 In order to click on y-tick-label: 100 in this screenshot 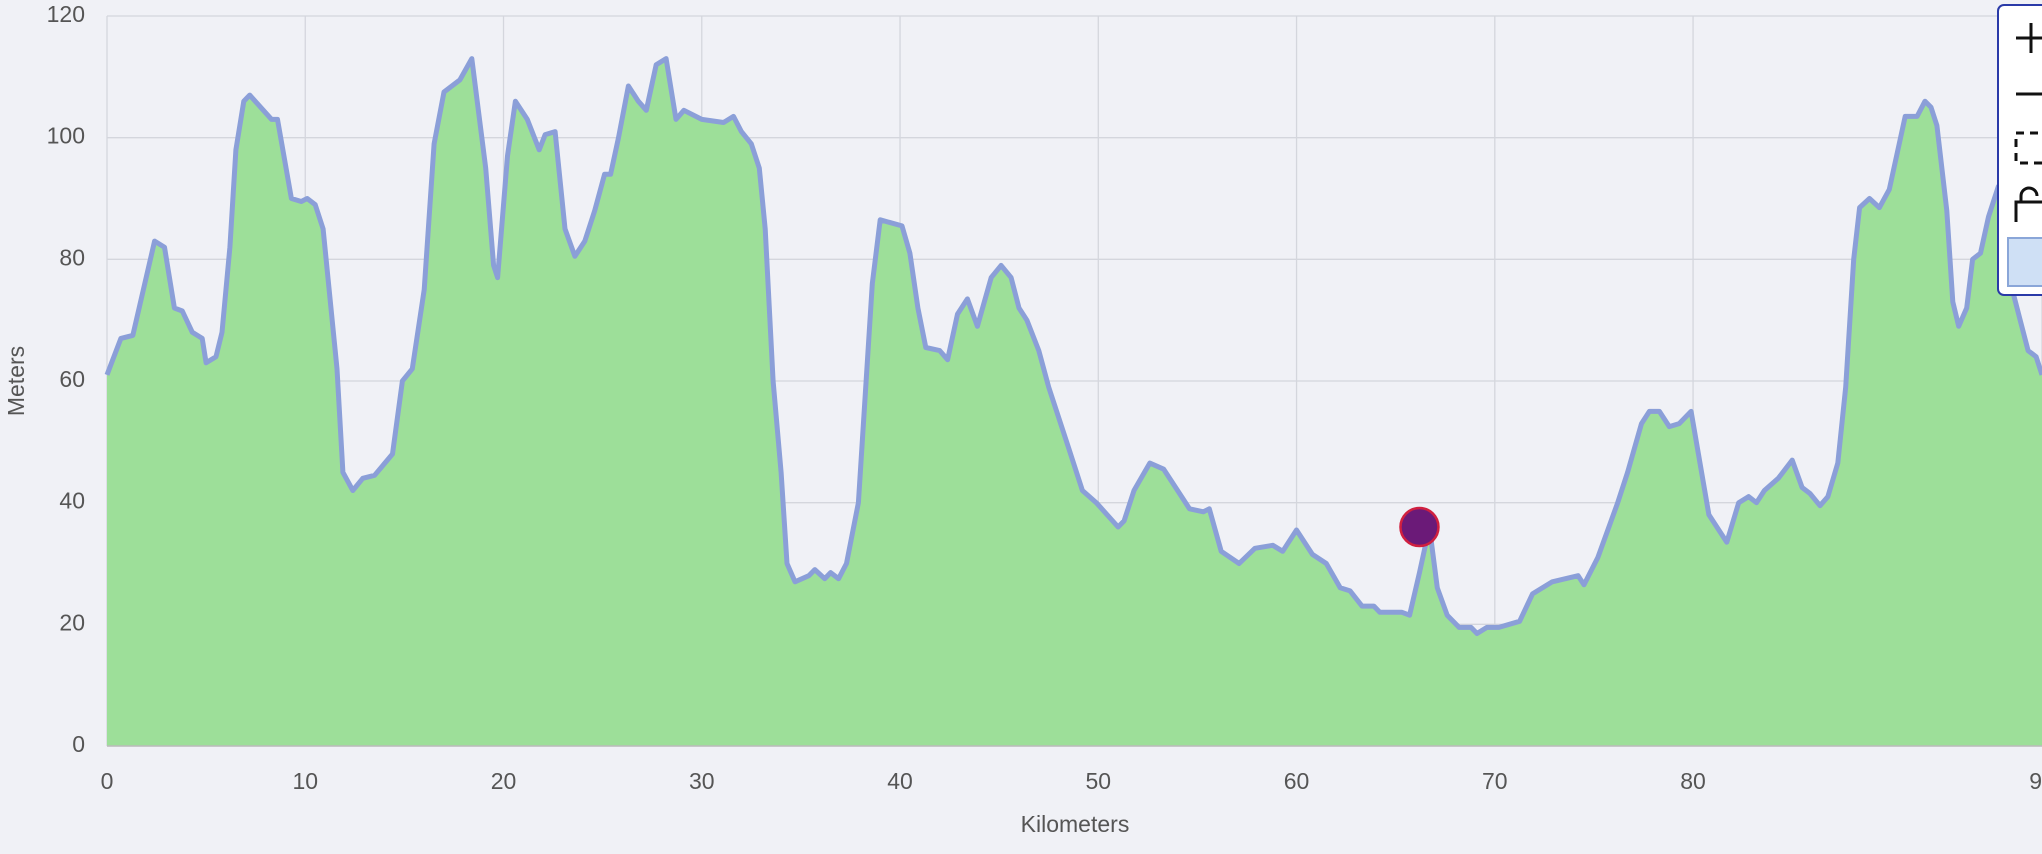, I will do `click(66, 136)`.